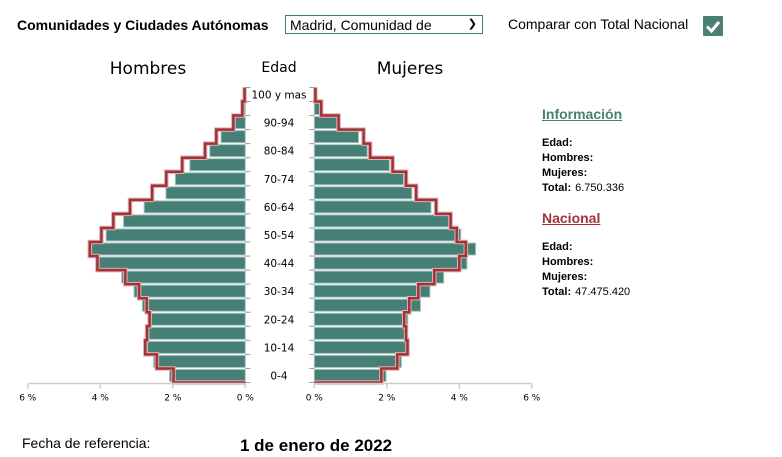  I want to click on title-hombres: Hombres, so click(148, 69).